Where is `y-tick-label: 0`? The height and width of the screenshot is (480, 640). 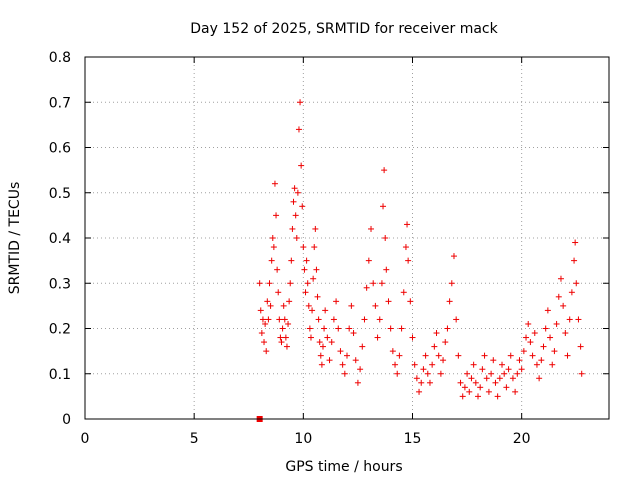
y-tick-label: 0 is located at coordinates (66, 420).